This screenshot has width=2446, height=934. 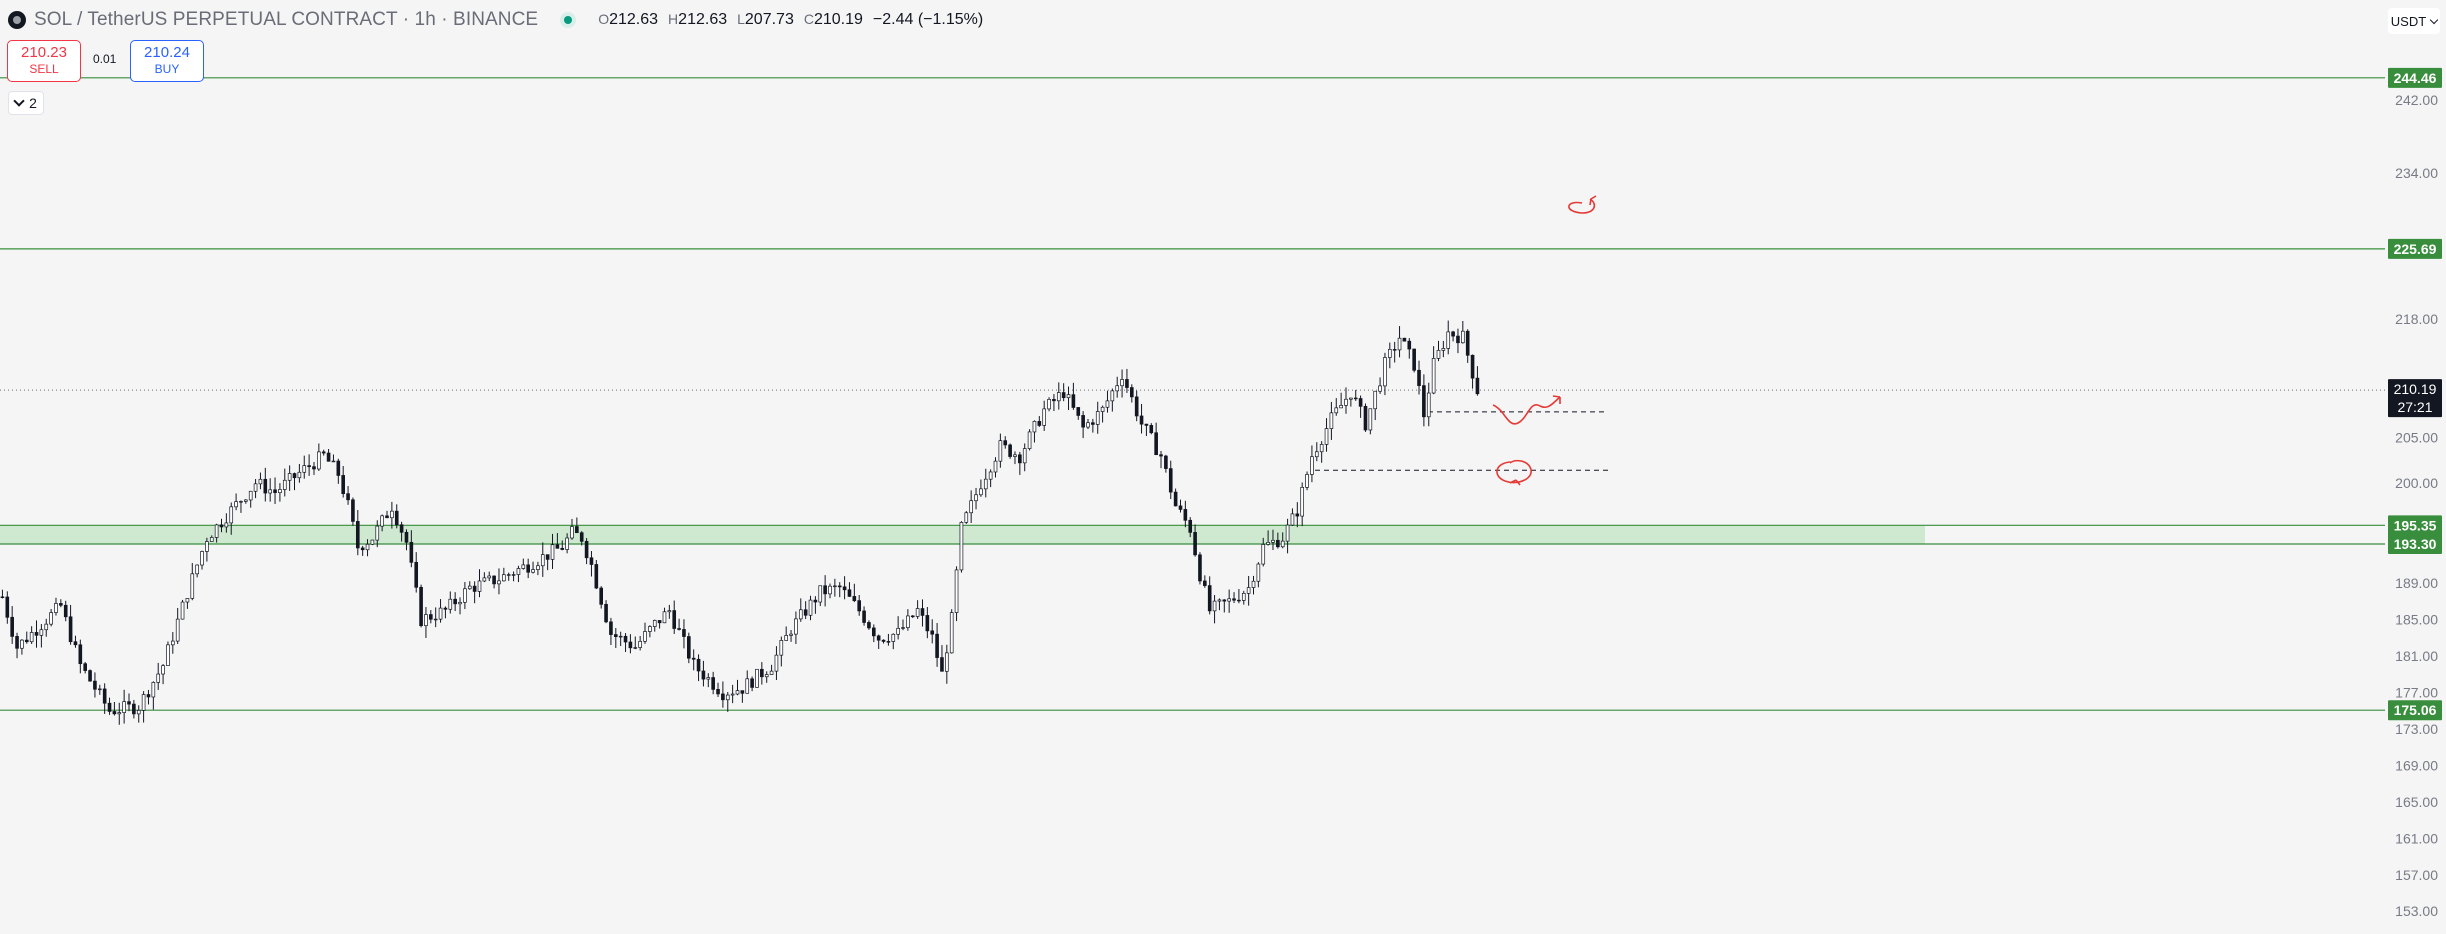 What do you see at coordinates (1544, 340) in the screenshot?
I see `annotations-layer` at bounding box center [1544, 340].